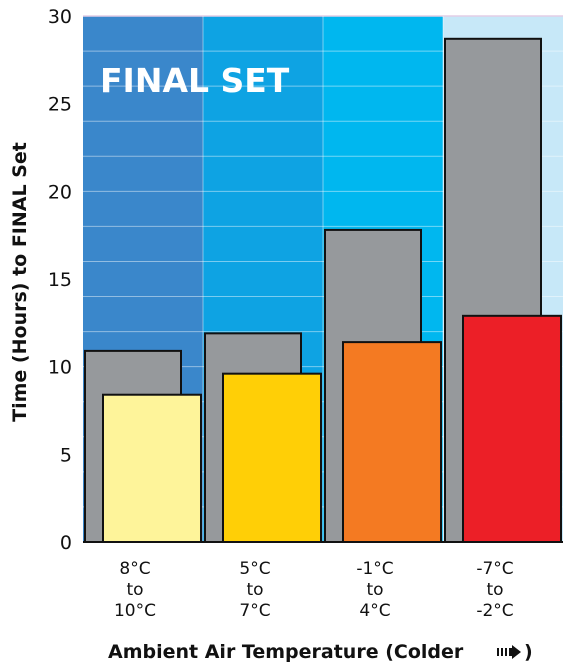 The image size is (563, 668). What do you see at coordinates (195, 80) in the screenshot?
I see `chart-title: FINAL SET` at bounding box center [195, 80].